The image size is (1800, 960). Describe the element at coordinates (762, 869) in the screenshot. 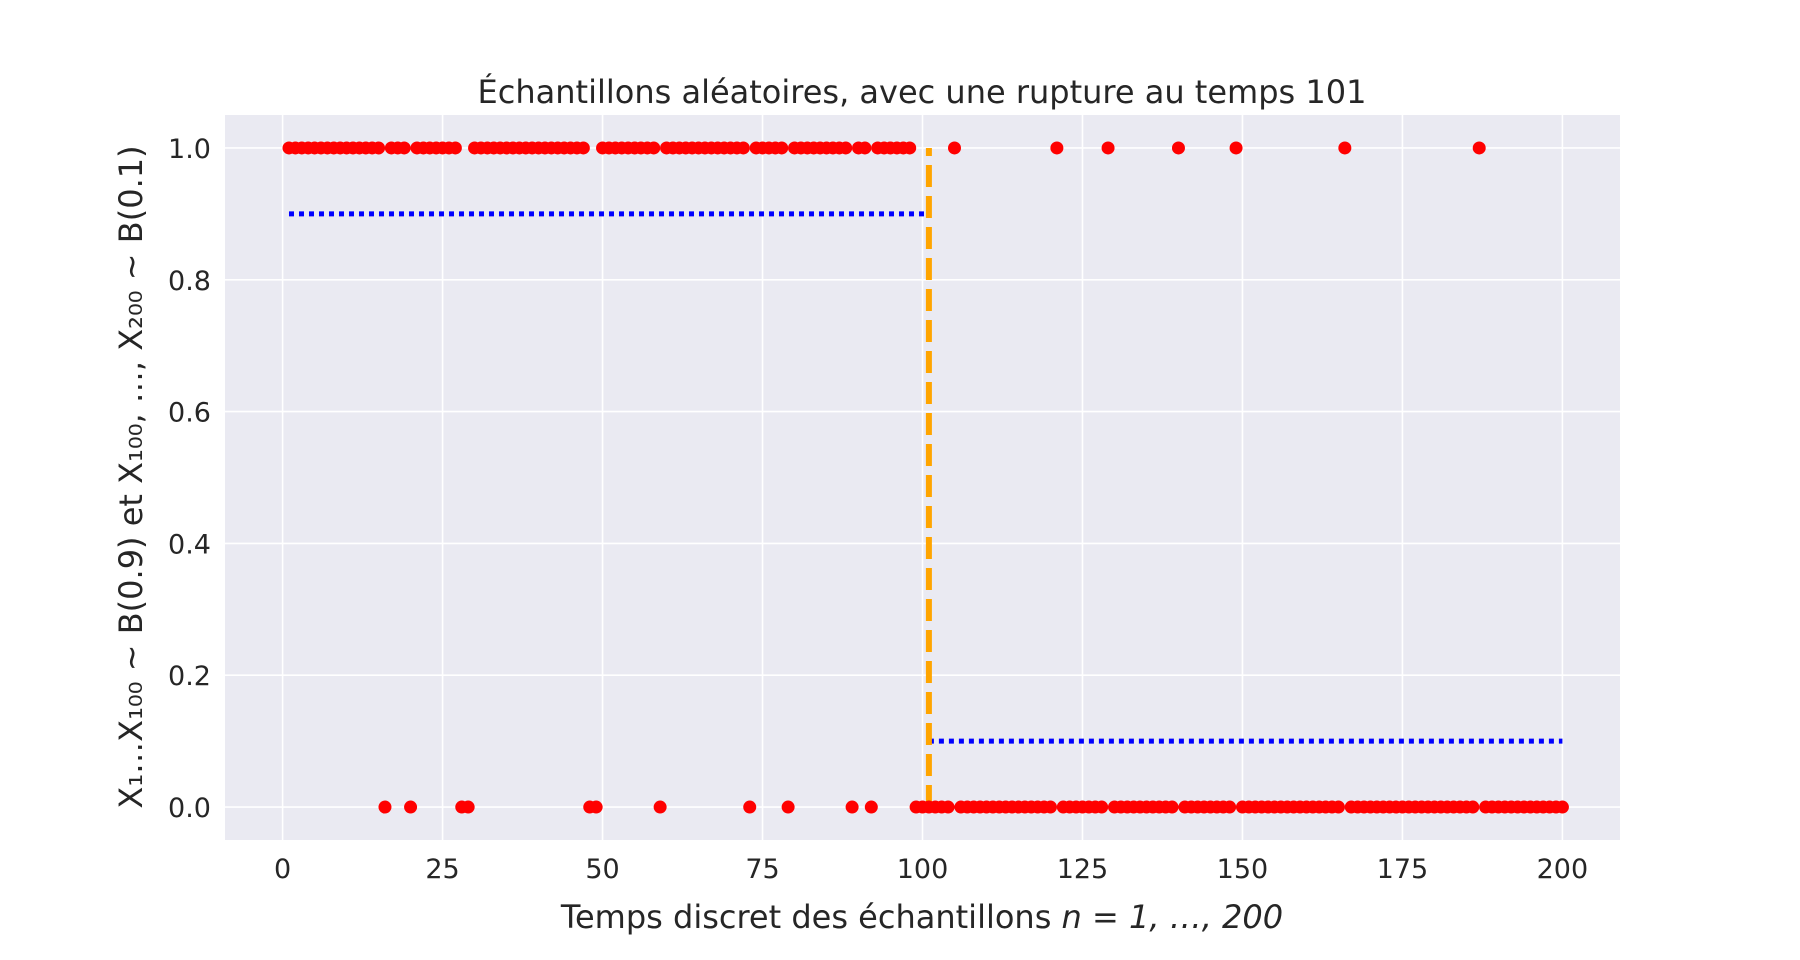

I see `x-tick-label: 75` at that location.